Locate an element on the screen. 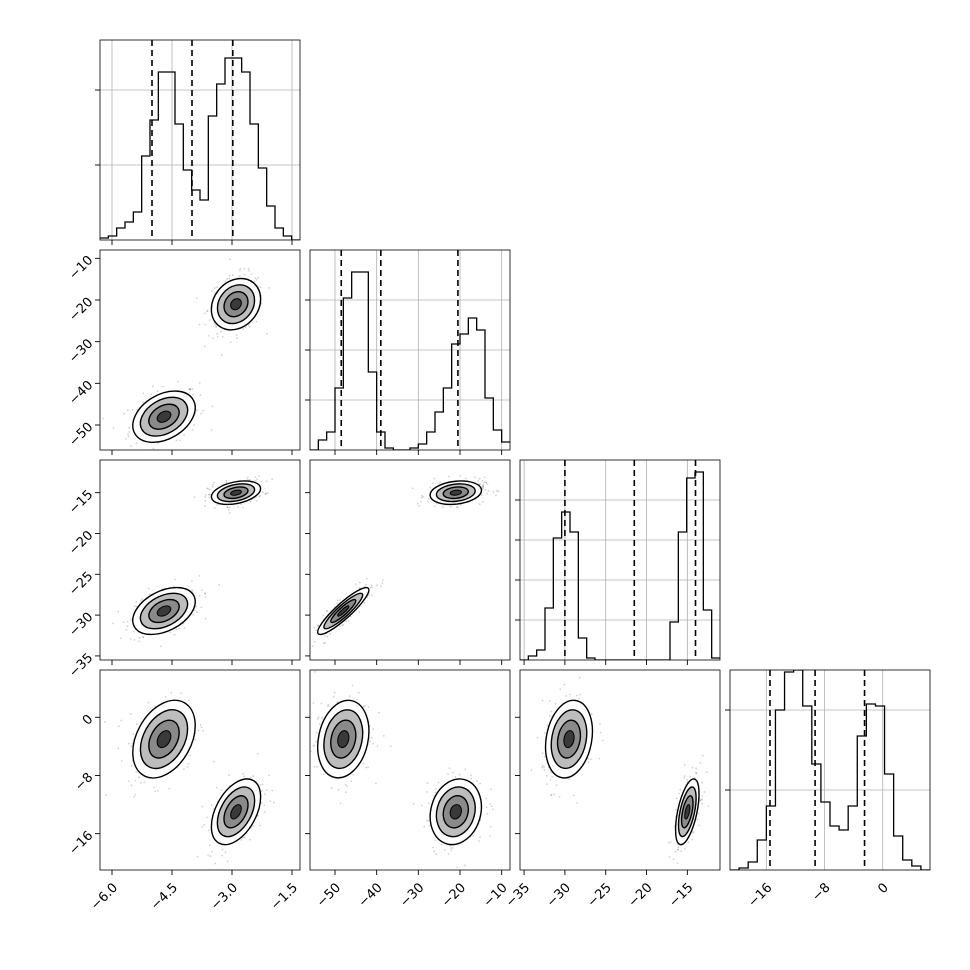  panel-3-2: −35 −30 −25 −20 −15 is located at coordinates (612, 789).